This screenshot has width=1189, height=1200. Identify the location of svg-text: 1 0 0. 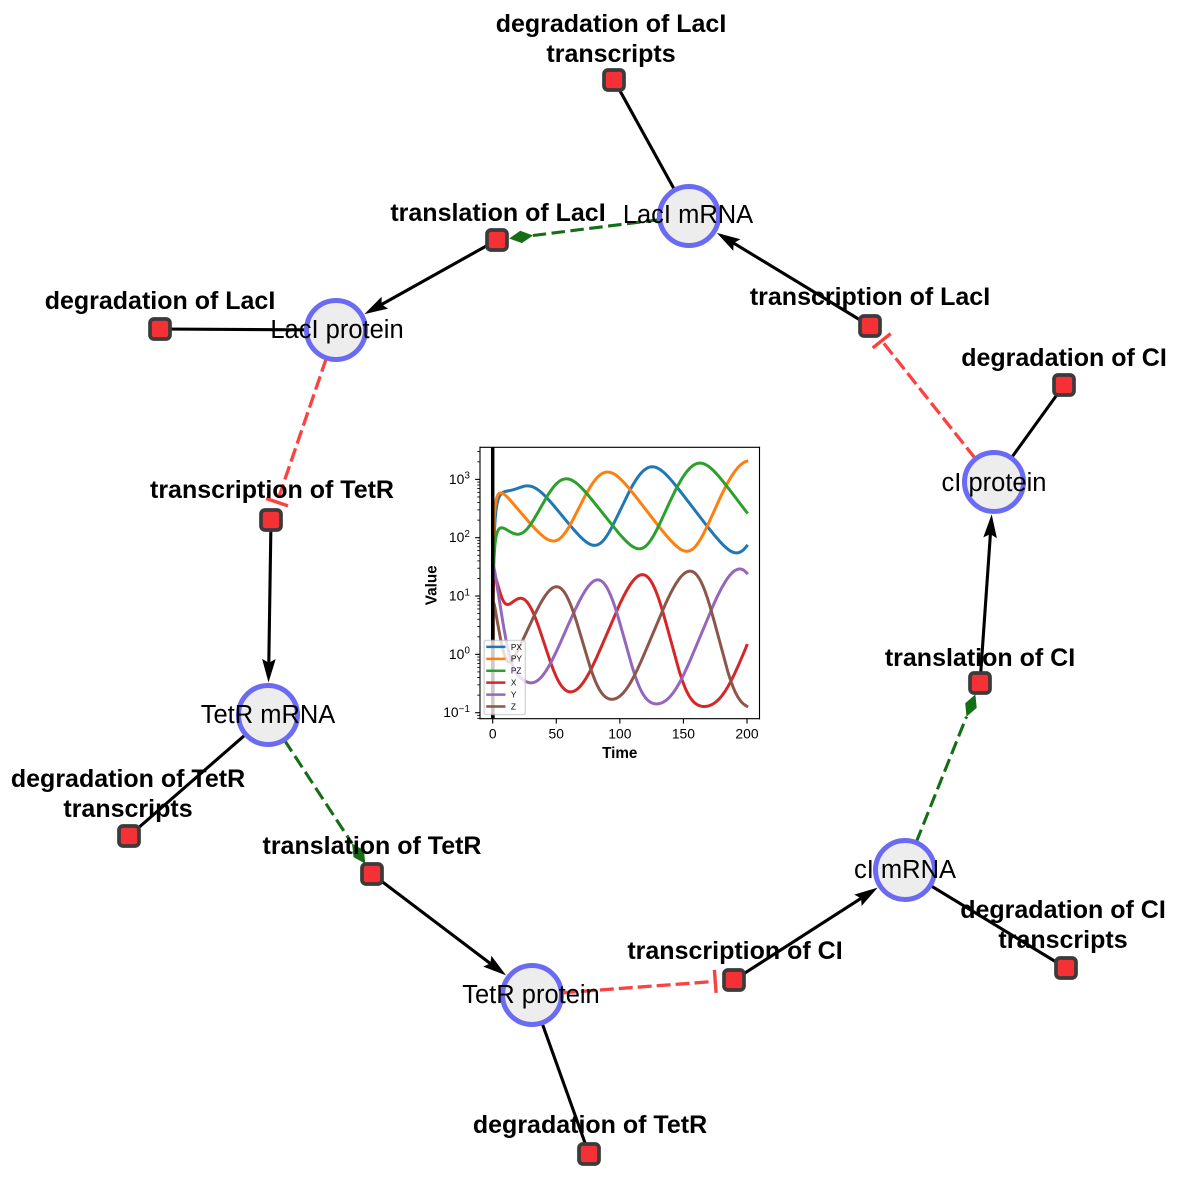
(460, 651).